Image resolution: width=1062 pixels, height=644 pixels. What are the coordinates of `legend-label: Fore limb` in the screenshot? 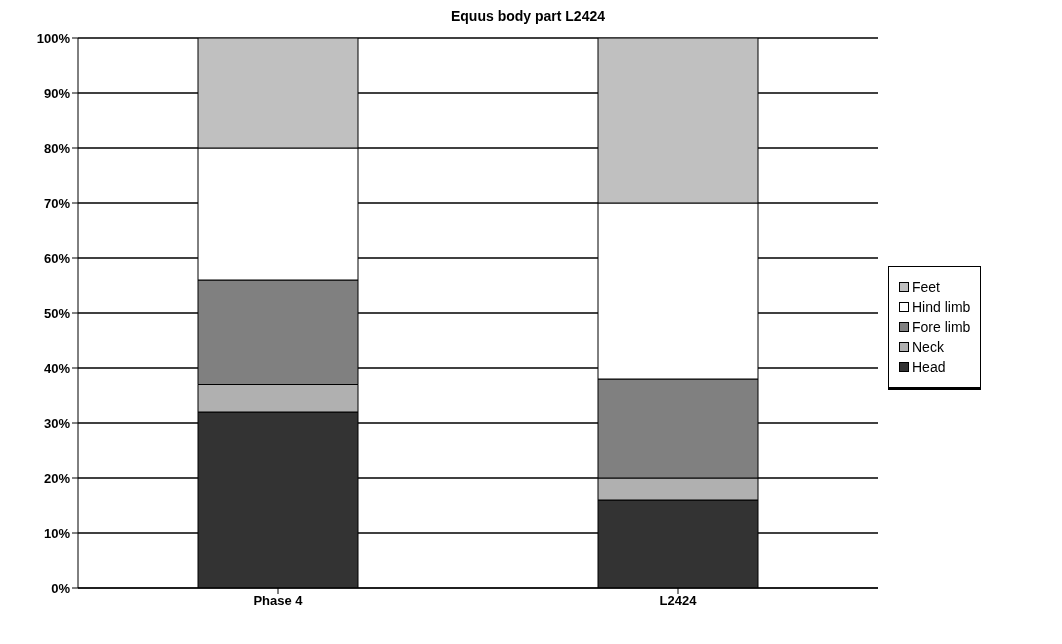 It's located at (941, 327).